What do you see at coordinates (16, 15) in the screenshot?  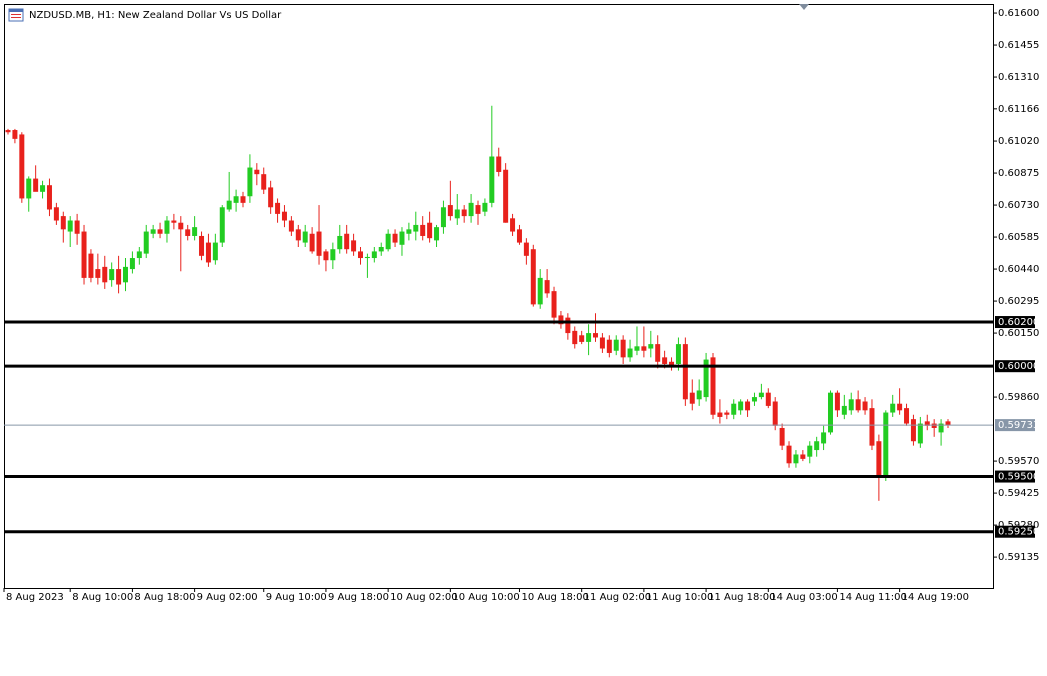 I see `symbol-icon` at bounding box center [16, 15].